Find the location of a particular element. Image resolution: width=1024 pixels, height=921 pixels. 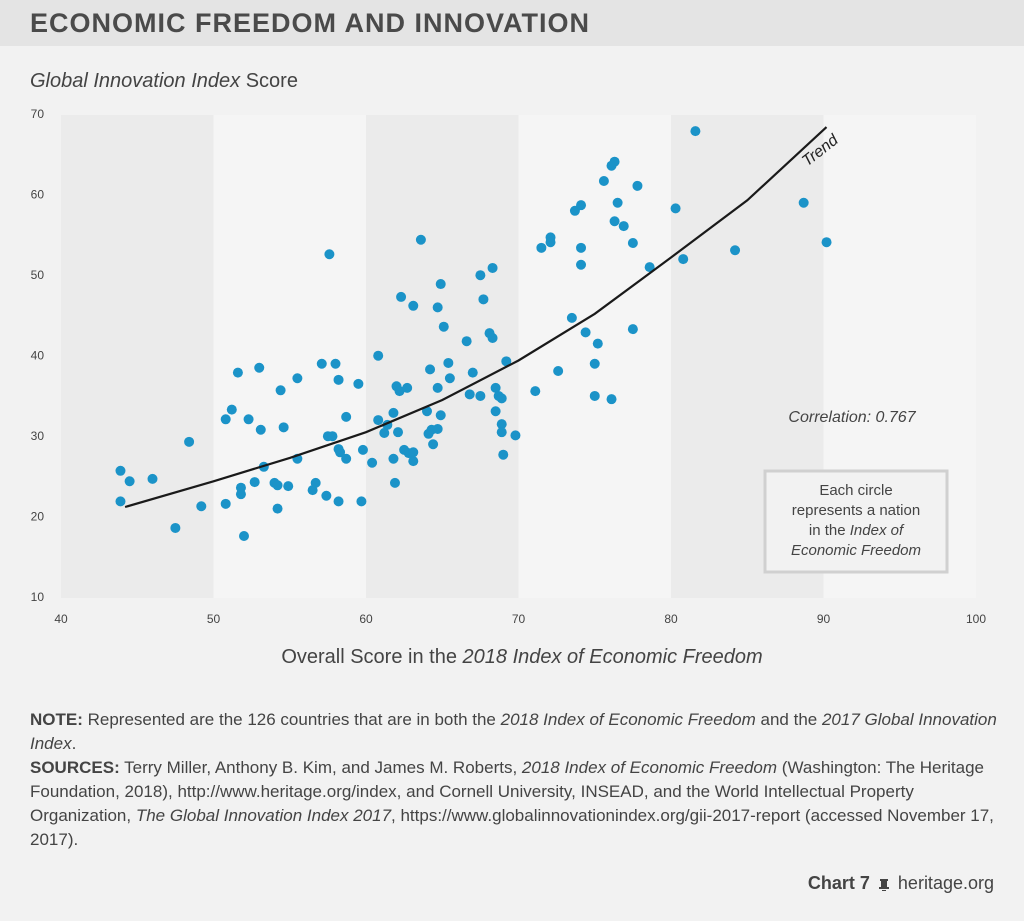

text-segment: represents a nation is located at coordinates (856, 510).